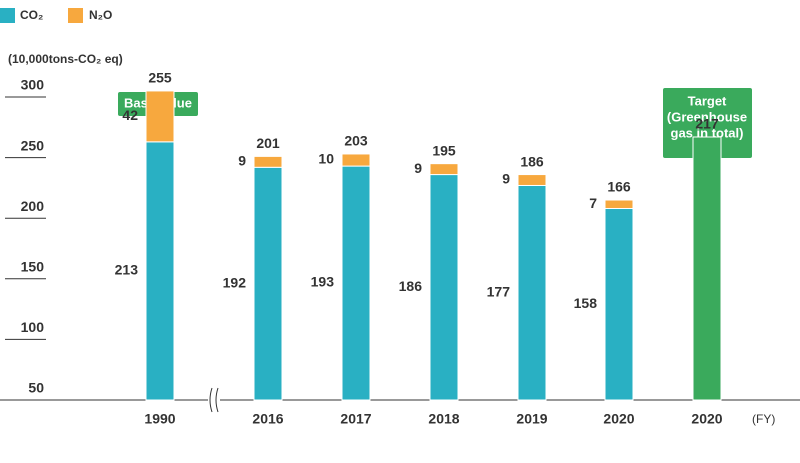  What do you see at coordinates (532, 161) in the screenshot?
I see `total-label: 186` at bounding box center [532, 161].